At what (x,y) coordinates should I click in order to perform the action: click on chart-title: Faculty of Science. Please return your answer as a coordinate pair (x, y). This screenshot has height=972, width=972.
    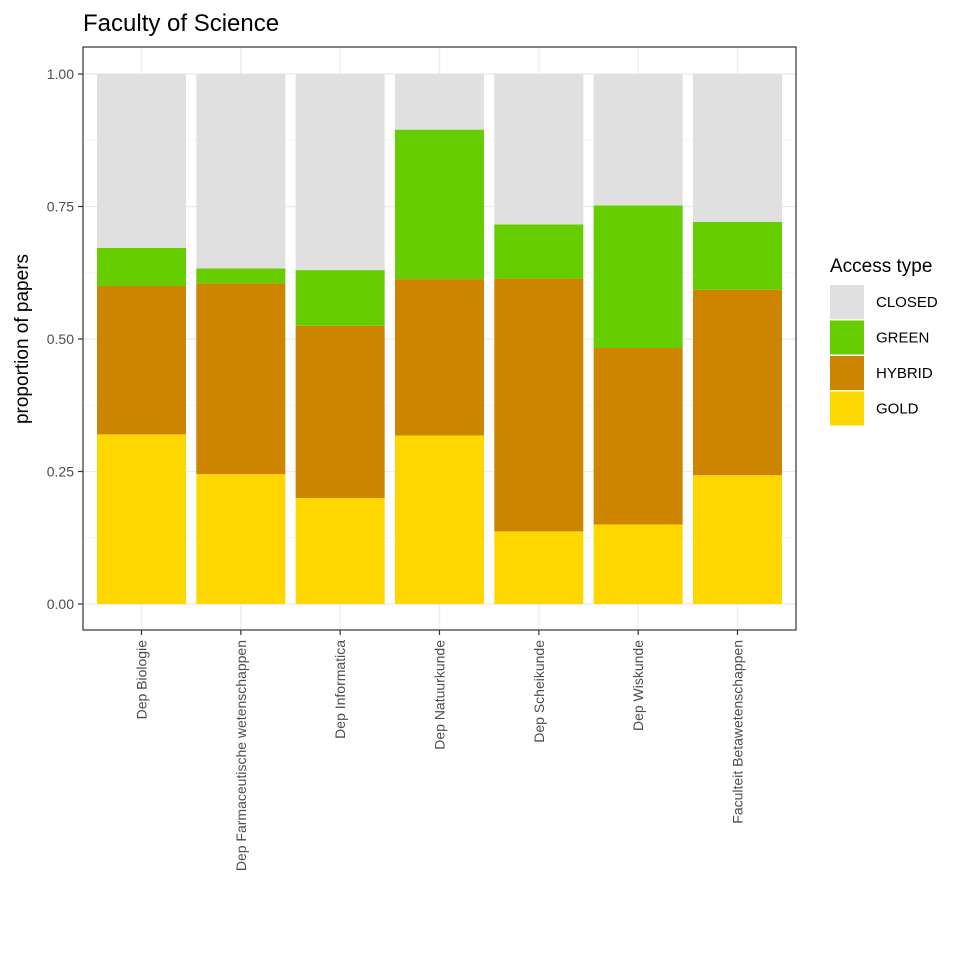
    Looking at the image, I should click on (181, 23).